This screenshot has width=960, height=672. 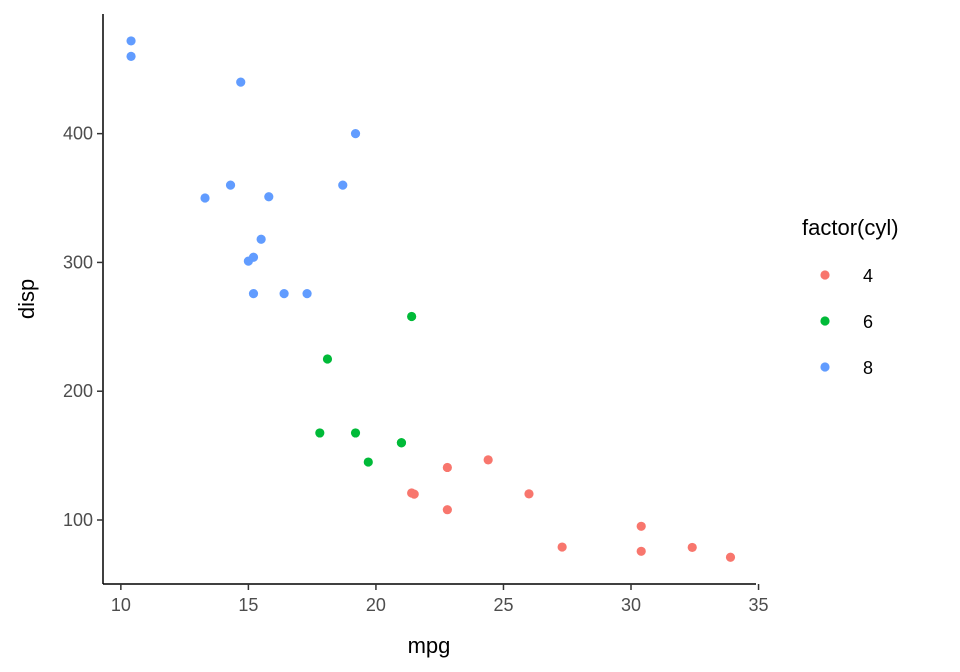 I want to click on x-axis-ticks: 10 15 20 25 30 35, so click(x=440, y=599).